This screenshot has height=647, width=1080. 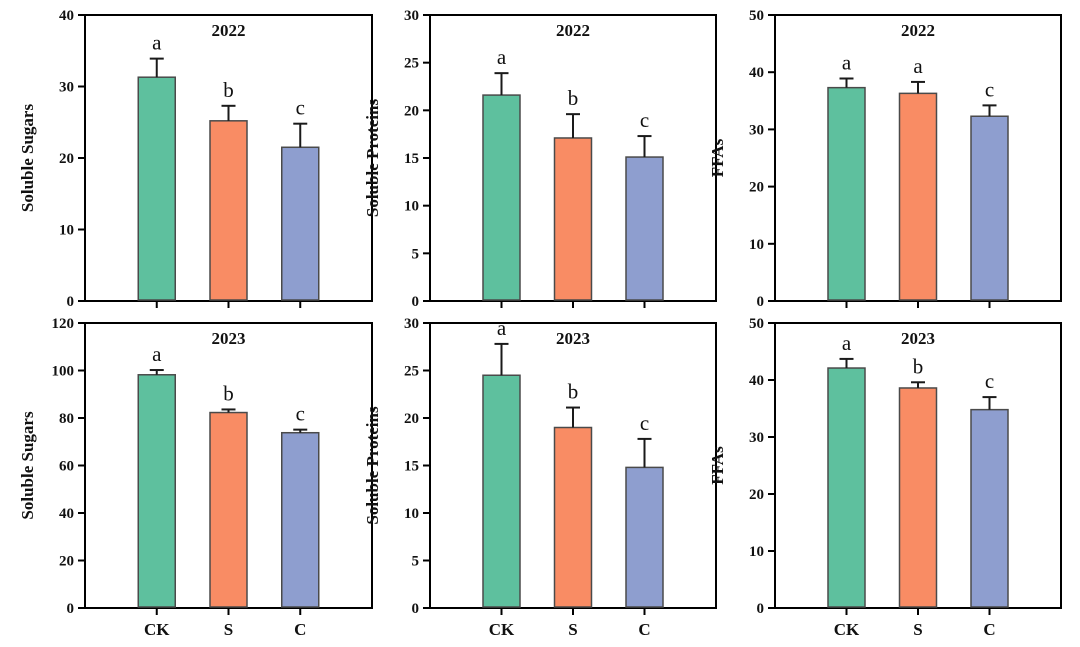 What do you see at coordinates (66, 467) in the screenshot?
I see `y-tick-label: 60` at bounding box center [66, 467].